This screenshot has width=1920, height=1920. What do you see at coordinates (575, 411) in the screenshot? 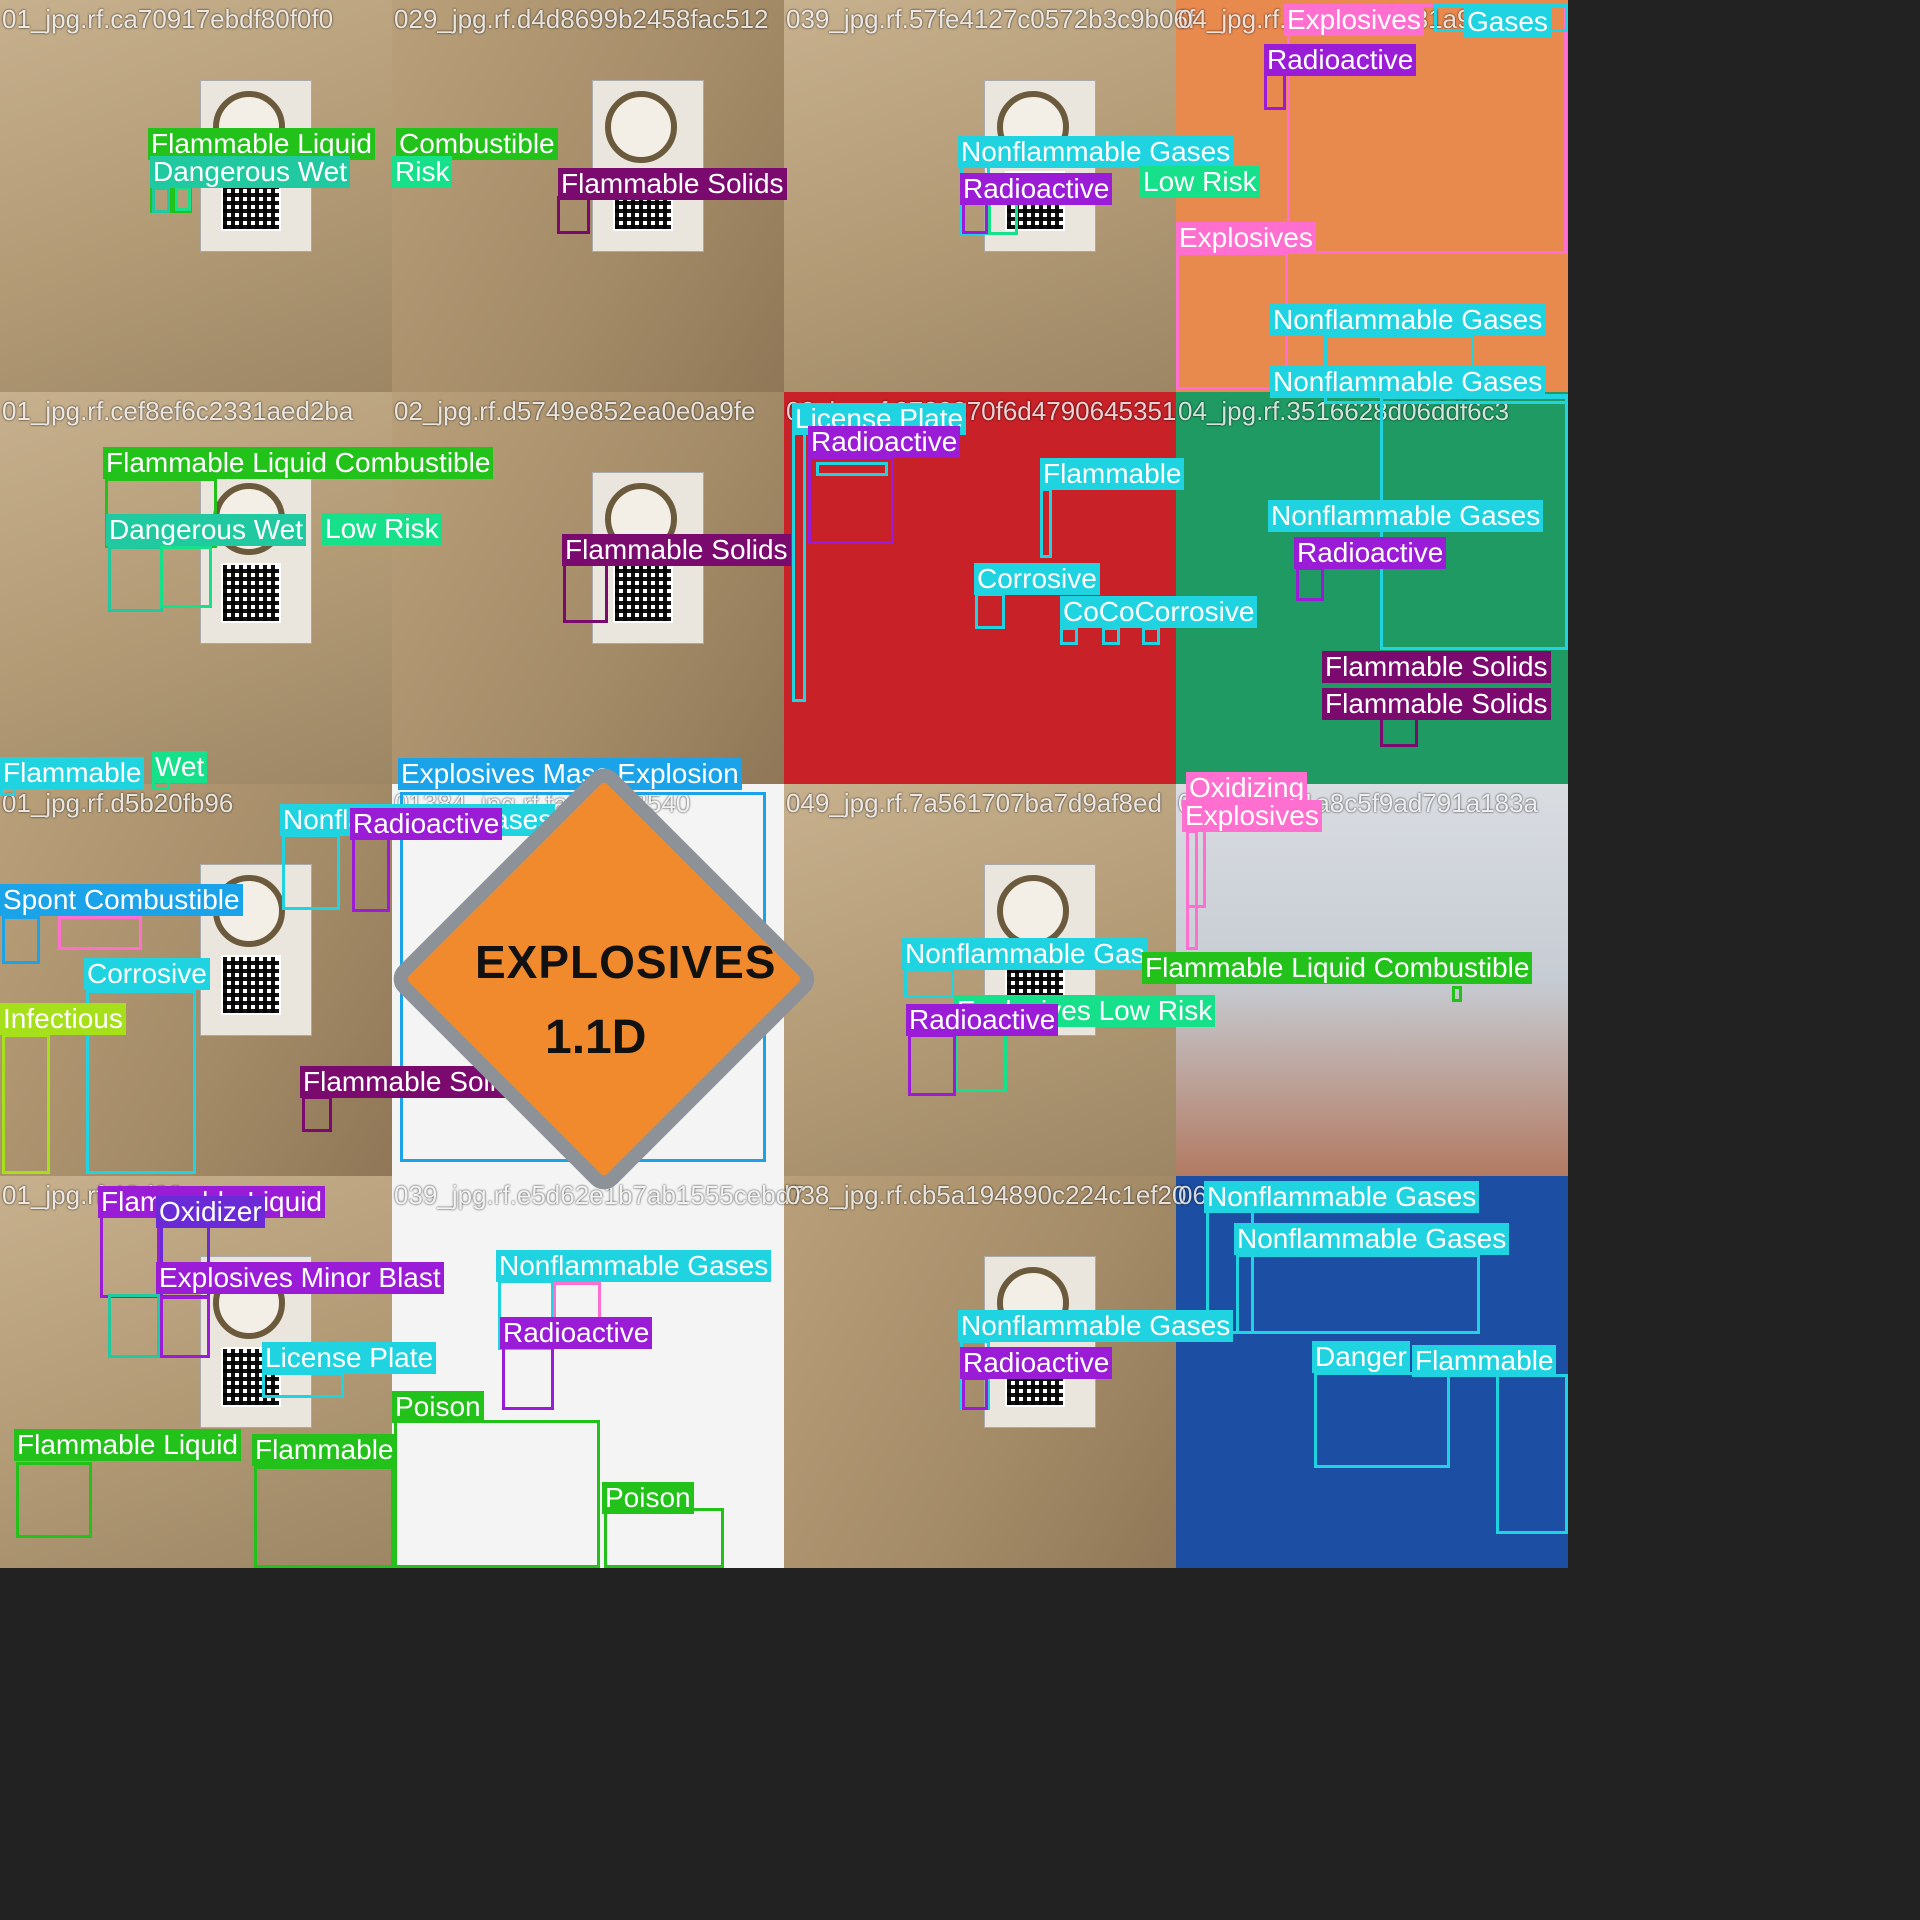
I see `tile-filename: 02_jpg.rf.d5749e852ea0e0a9fe` at bounding box center [575, 411].